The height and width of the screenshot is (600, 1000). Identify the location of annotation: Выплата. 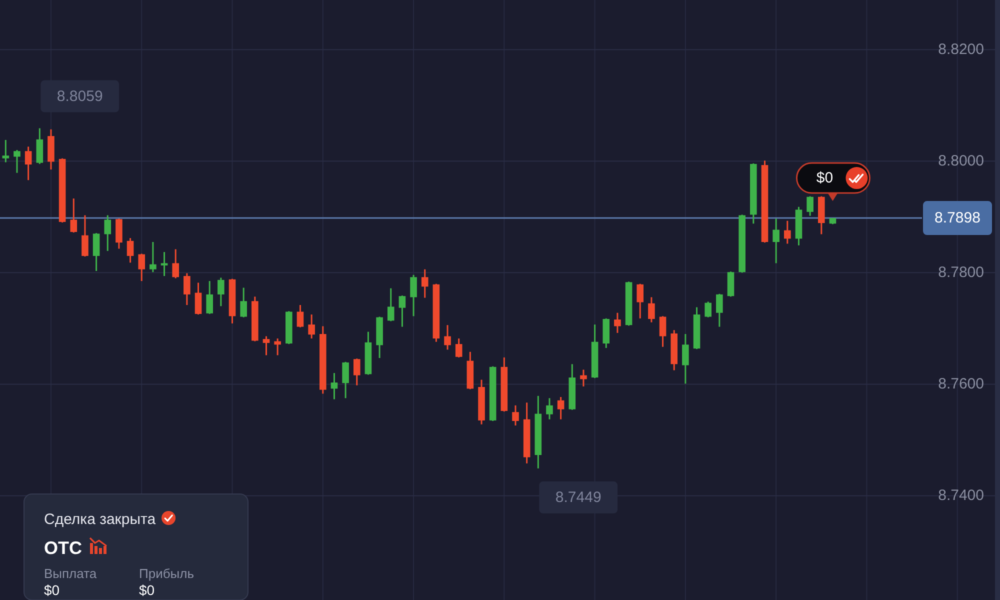
(71, 573).